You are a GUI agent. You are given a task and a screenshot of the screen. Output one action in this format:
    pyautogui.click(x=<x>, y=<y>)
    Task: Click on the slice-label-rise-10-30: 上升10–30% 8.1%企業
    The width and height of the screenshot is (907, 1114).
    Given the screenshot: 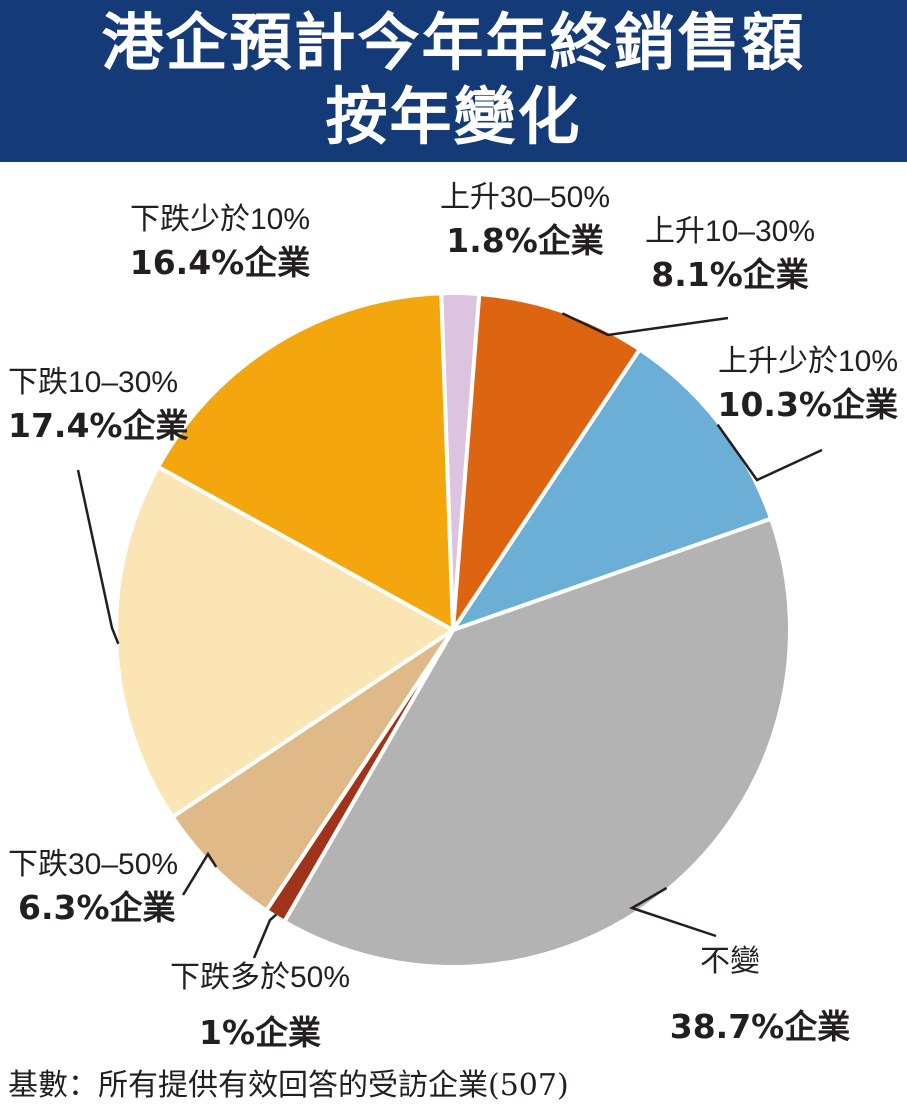 What is the action you would take?
    pyautogui.click(x=730, y=255)
    